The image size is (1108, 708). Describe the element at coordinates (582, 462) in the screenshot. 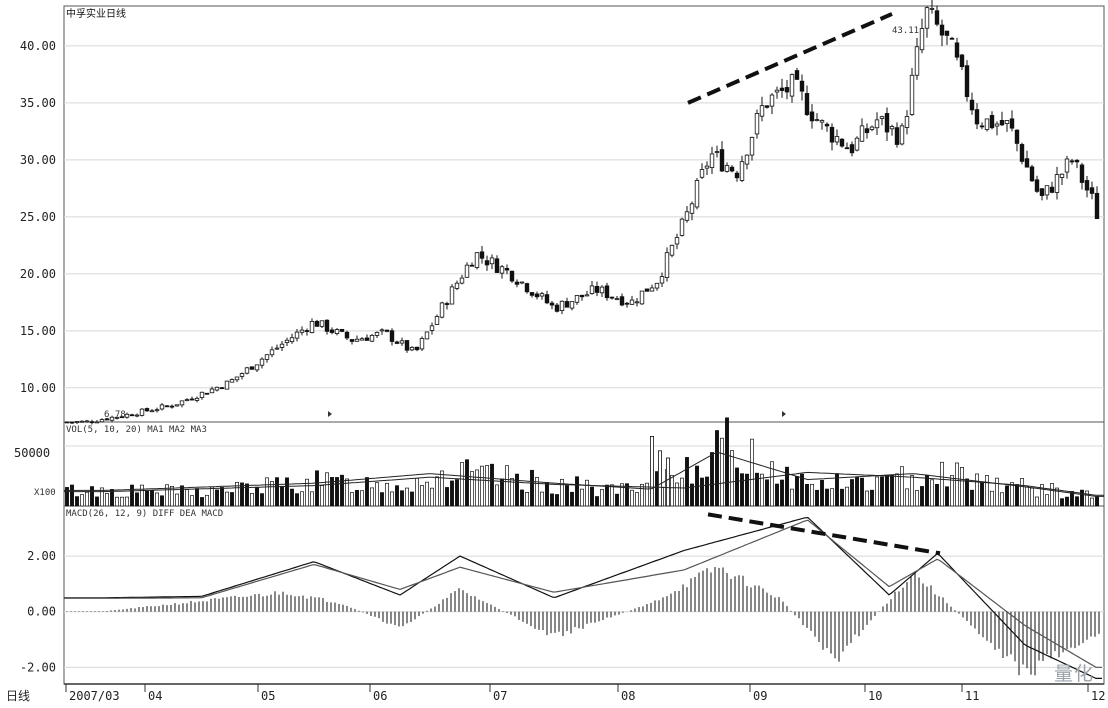

I see `volume-bars` at that location.